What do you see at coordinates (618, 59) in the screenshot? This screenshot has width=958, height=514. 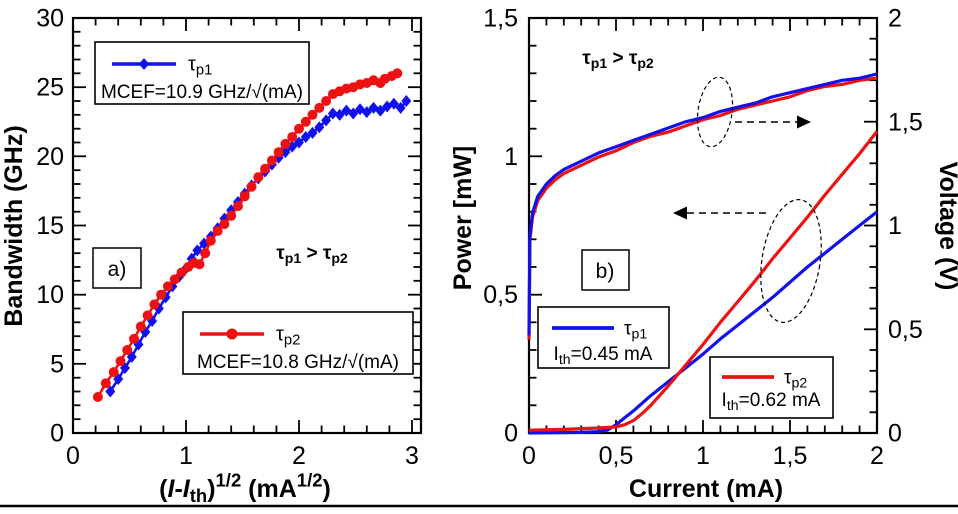 I see `panel-b-annotation: τp1 > τp2` at bounding box center [618, 59].